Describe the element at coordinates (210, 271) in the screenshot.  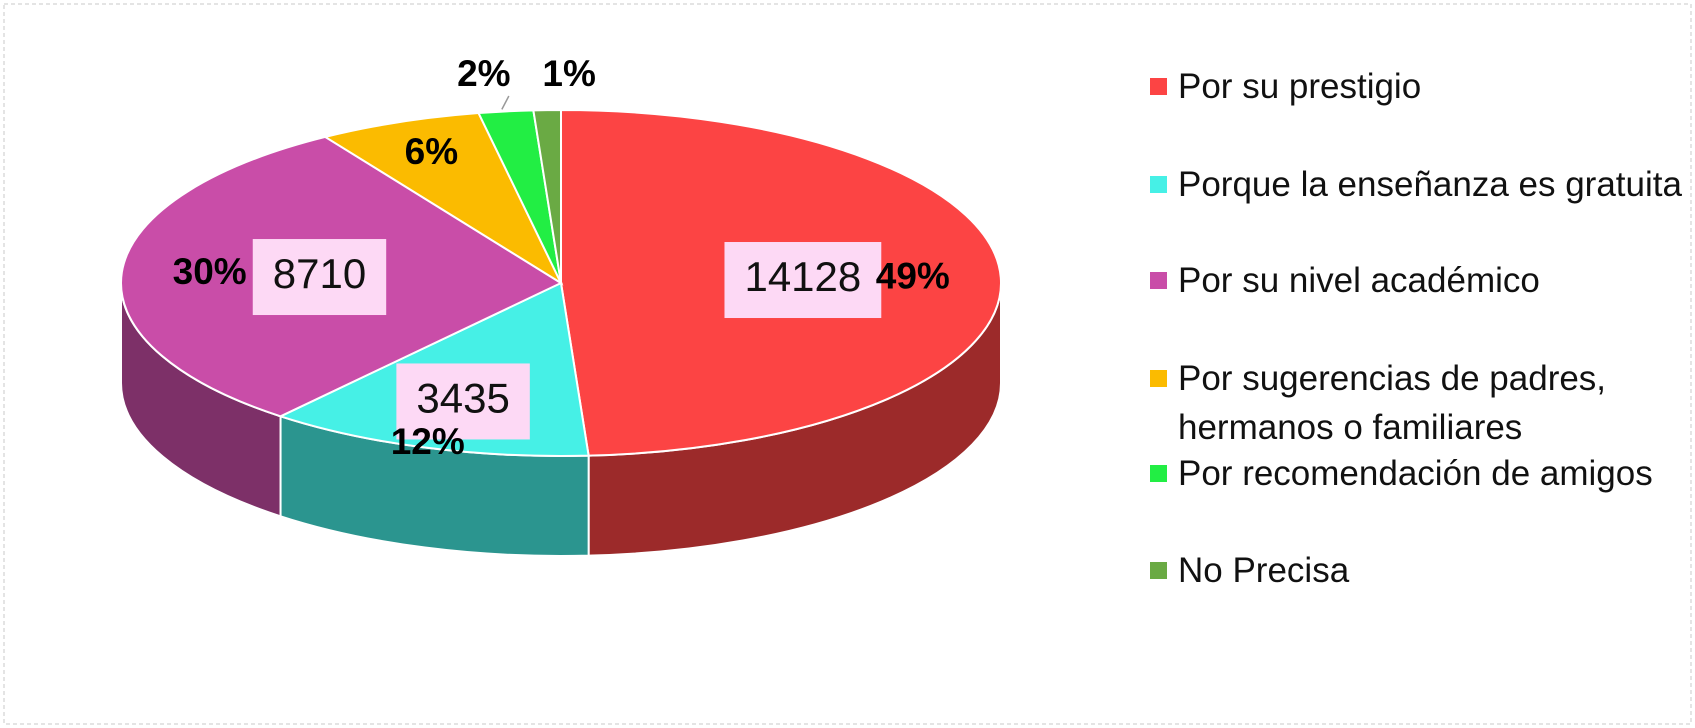
I see `percent-label: 30%` at that location.